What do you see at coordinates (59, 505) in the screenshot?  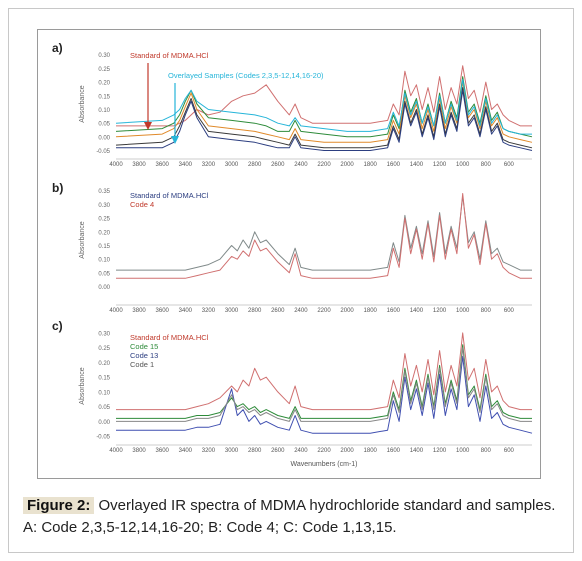 I see `caption-label: Figure 2:` at bounding box center [59, 505].